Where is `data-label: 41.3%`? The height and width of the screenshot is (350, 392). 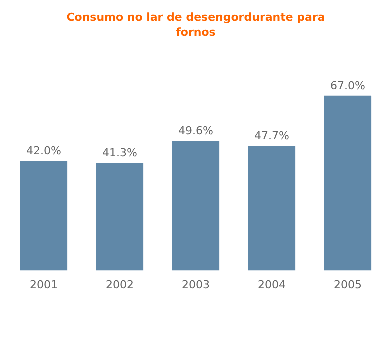 data-label: 41.3% is located at coordinates (120, 153).